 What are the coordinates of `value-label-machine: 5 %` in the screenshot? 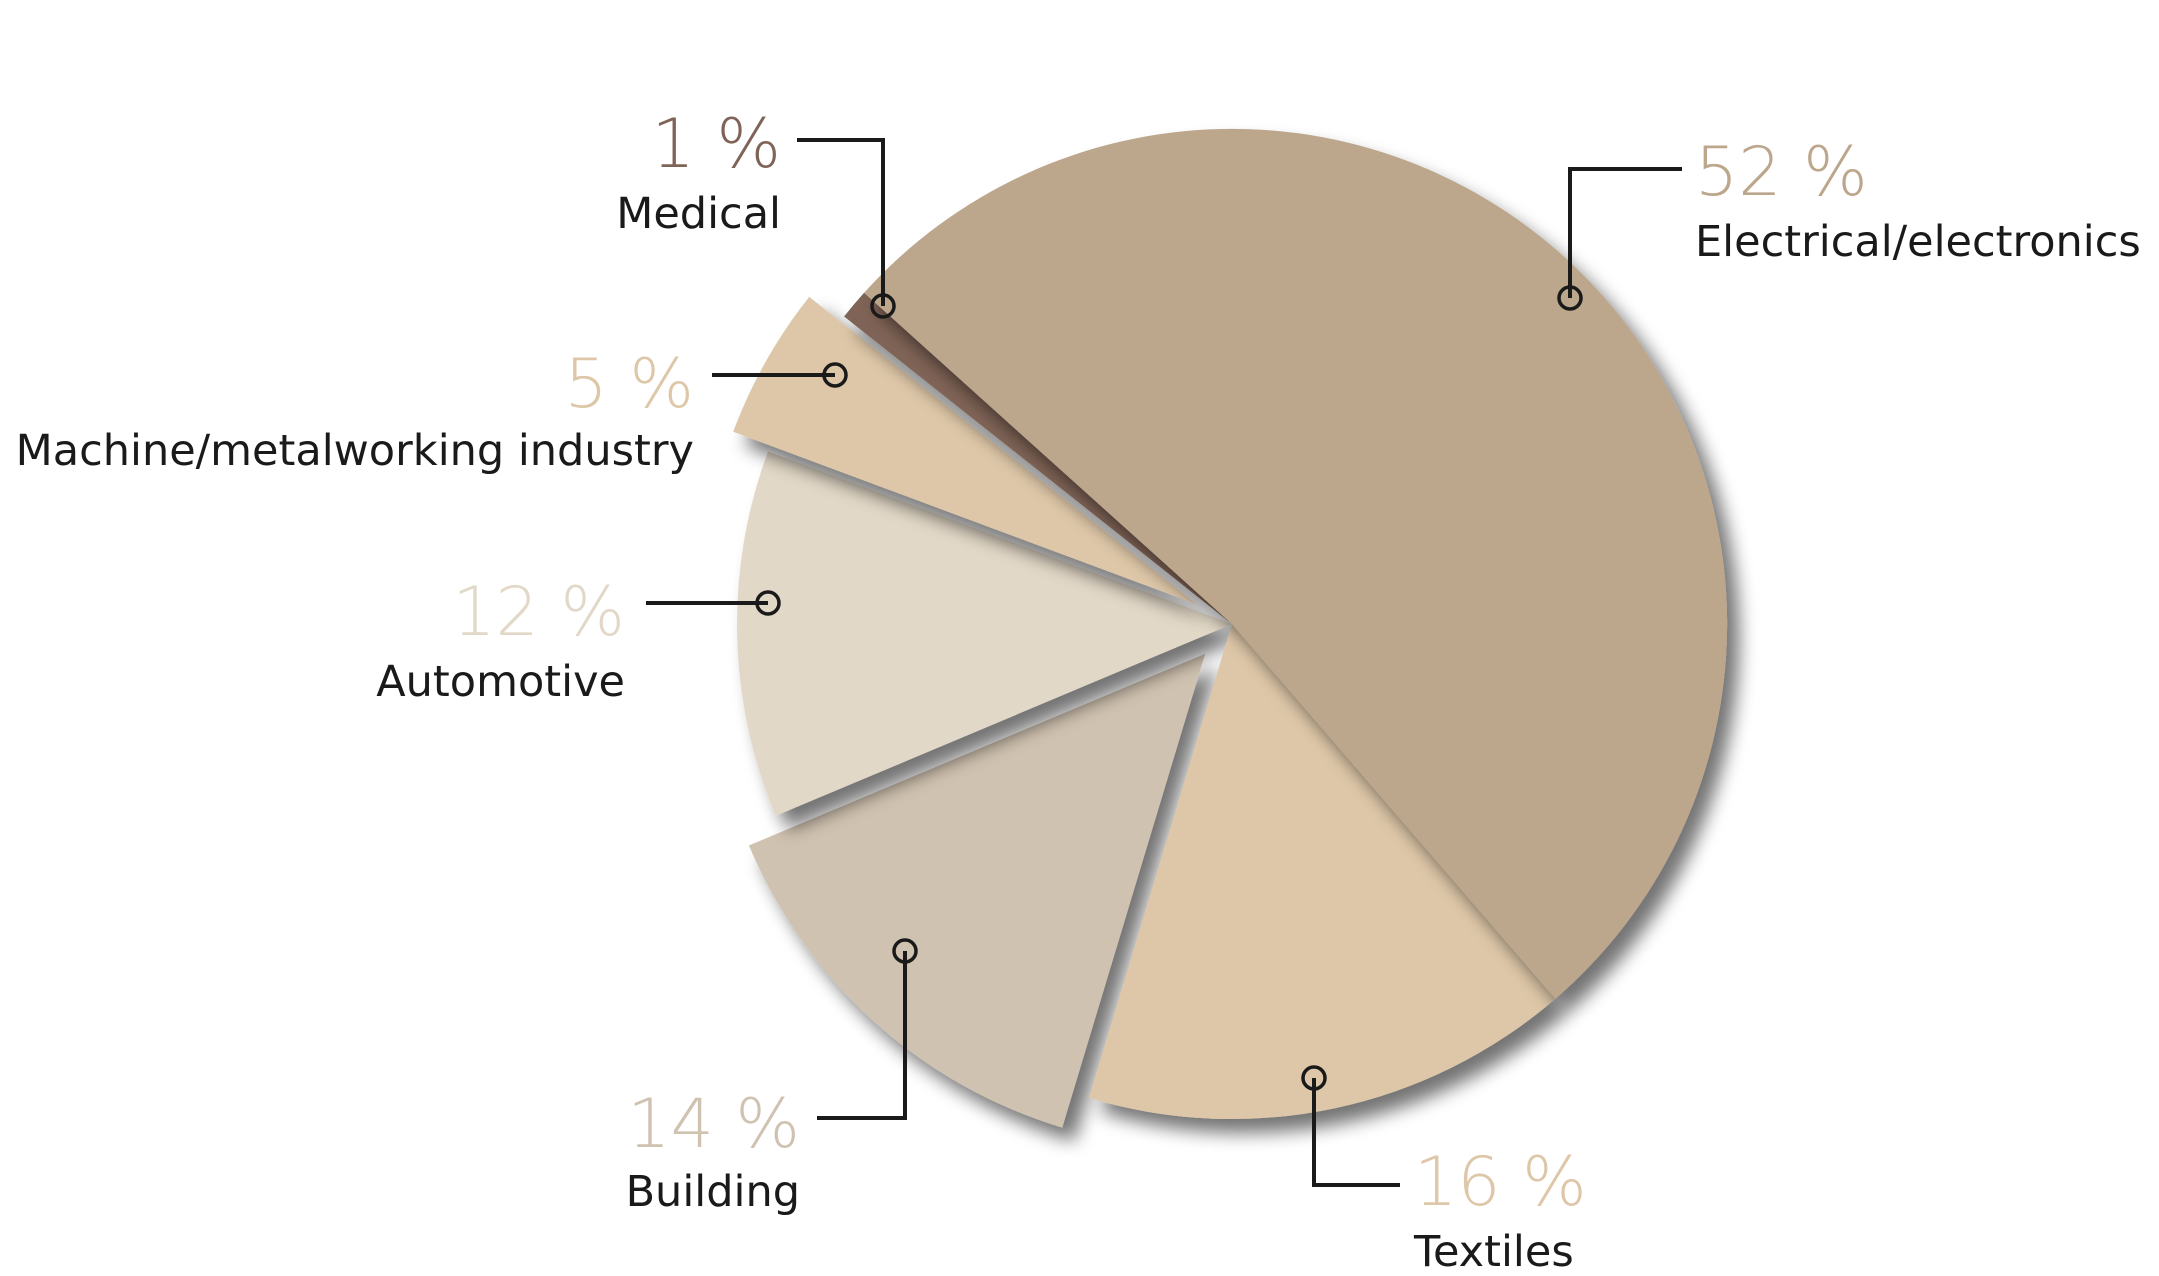 It's located at (630, 384).